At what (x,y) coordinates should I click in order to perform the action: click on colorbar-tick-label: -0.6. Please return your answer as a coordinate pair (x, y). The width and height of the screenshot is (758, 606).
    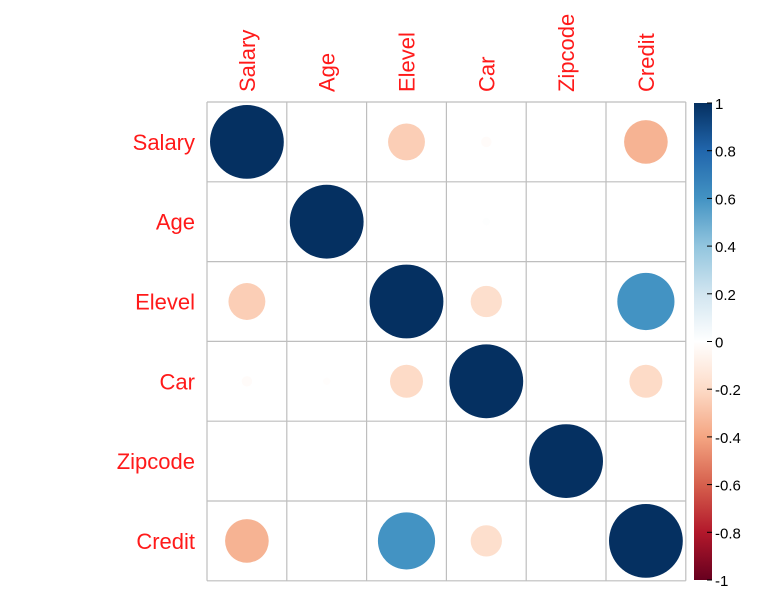
    Looking at the image, I should click on (728, 486).